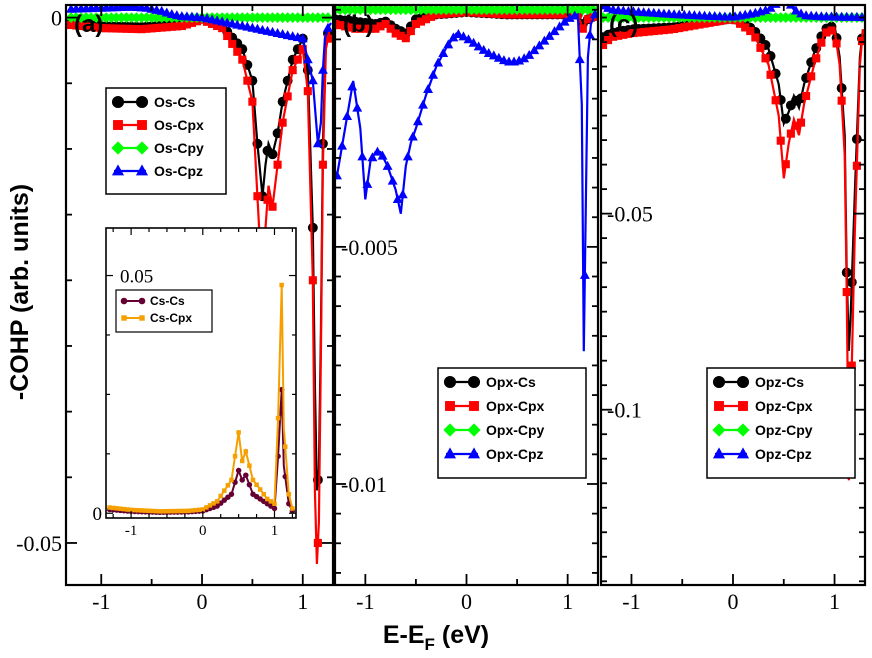  Describe the element at coordinates (567, 601) in the screenshot. I see `x-tick-label: 1` at that location.